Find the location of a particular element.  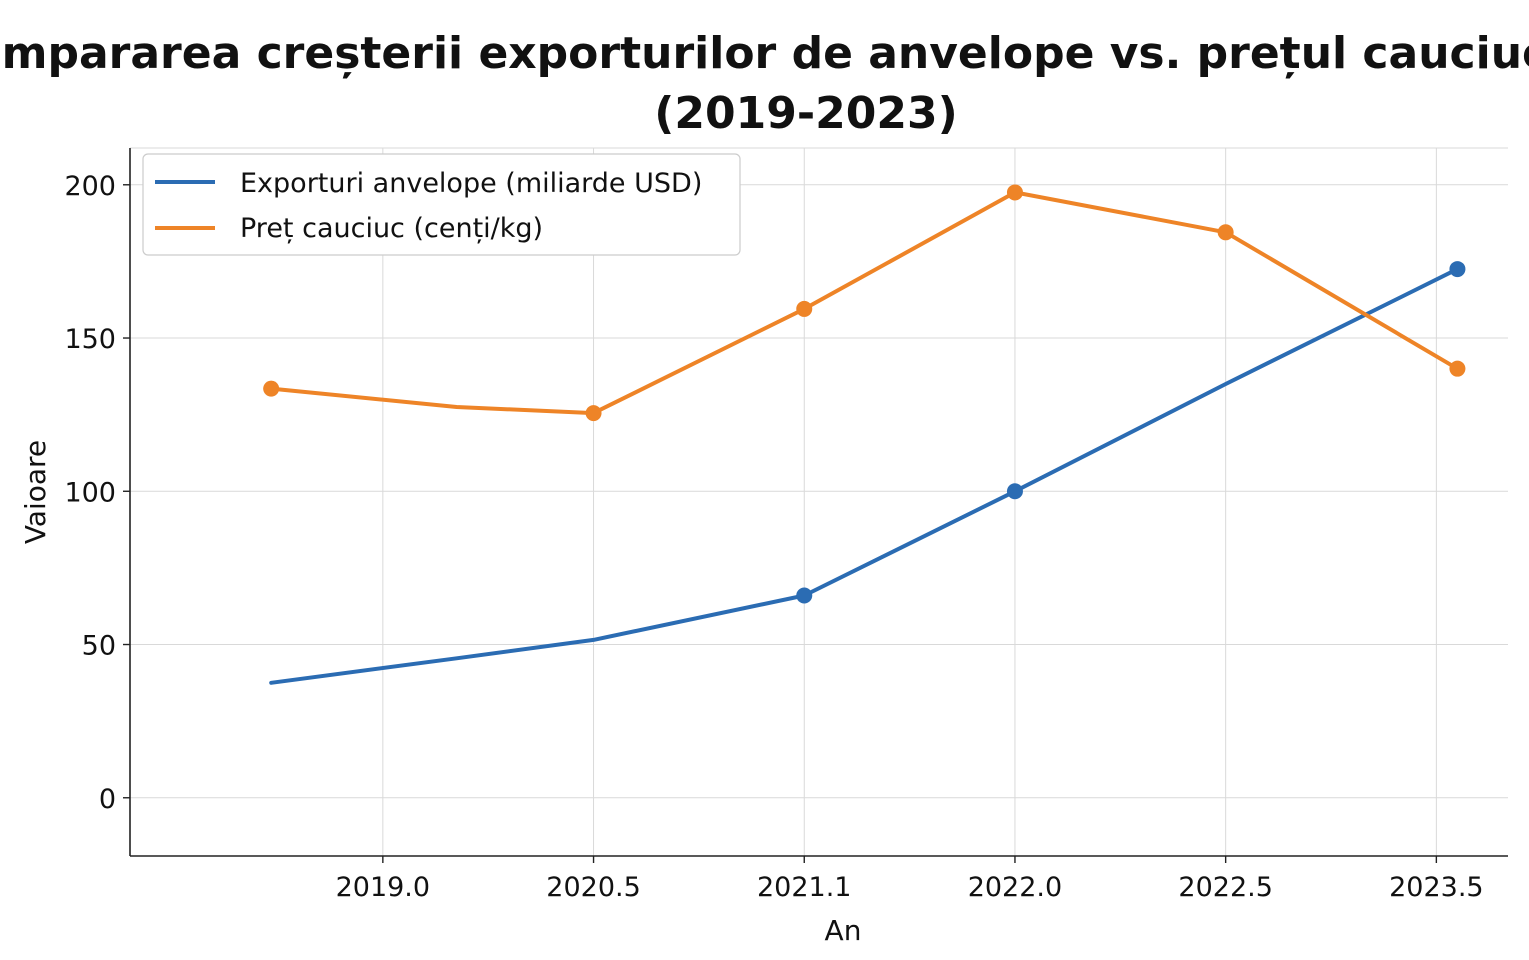

x-axis-label: An is located at coordinates (843, 930).